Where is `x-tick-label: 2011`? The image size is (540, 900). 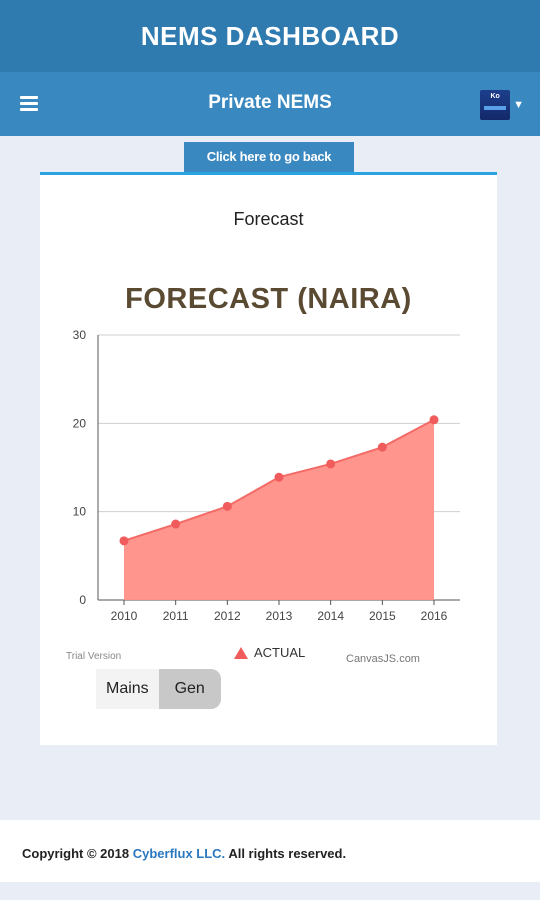 x-tick-label: 2011 is located at coordinates (176, 616).